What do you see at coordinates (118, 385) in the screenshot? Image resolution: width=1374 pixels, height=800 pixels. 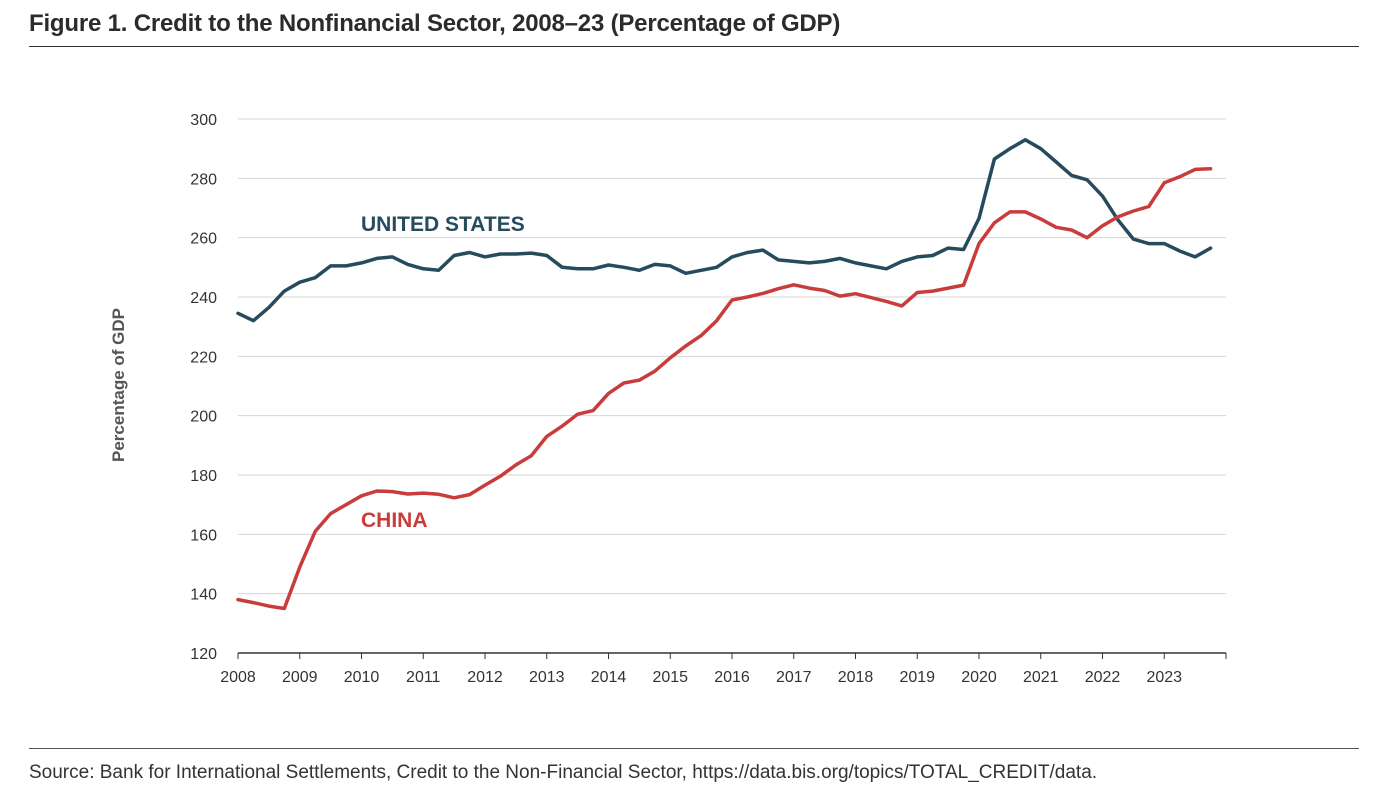 I see `y-axis-label: Percentage of GDP` at bounding box center [118, 385].